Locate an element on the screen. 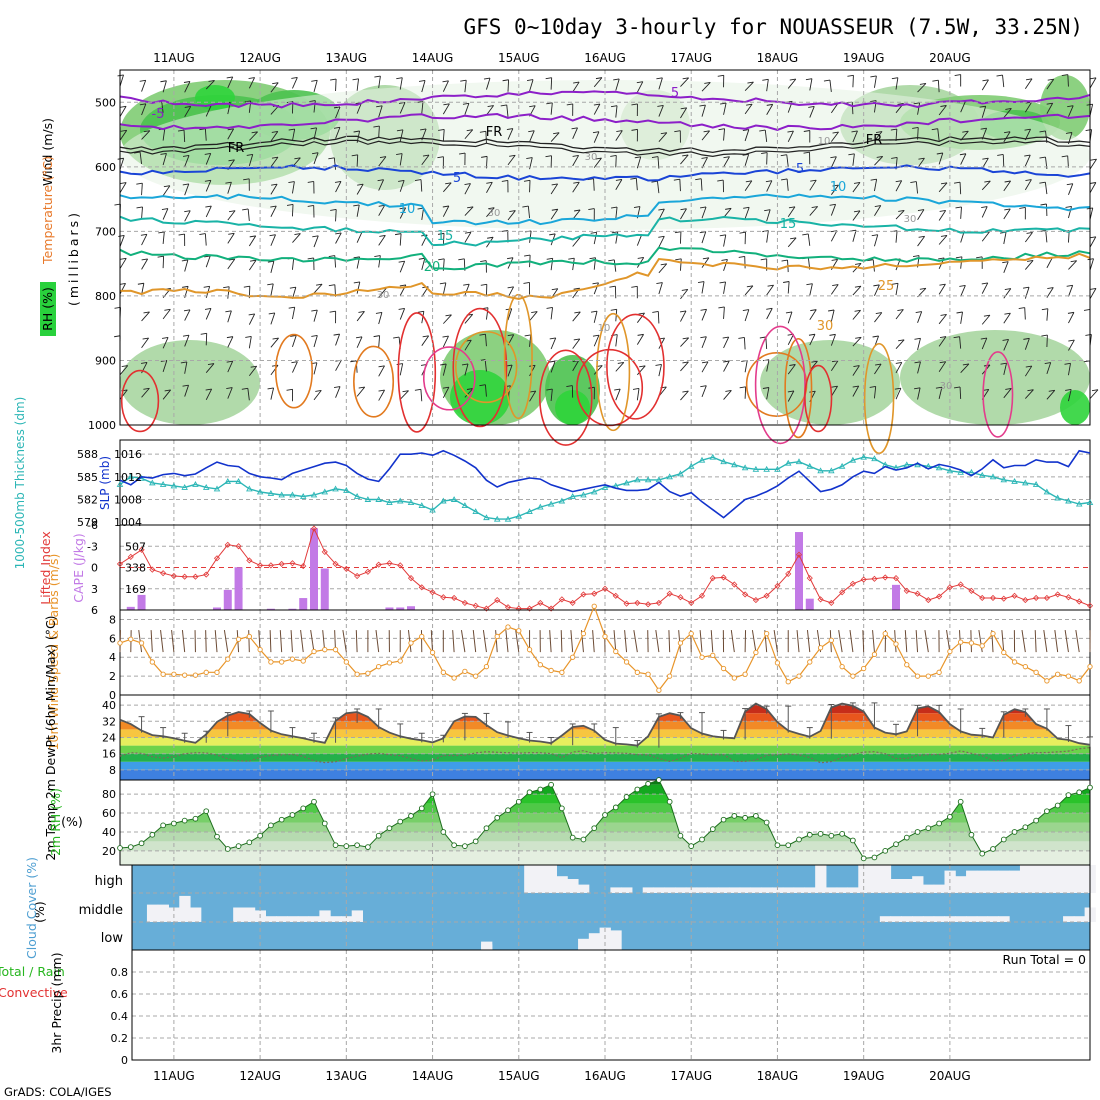  contour-label: 25 is located at coordinates (886, 286).